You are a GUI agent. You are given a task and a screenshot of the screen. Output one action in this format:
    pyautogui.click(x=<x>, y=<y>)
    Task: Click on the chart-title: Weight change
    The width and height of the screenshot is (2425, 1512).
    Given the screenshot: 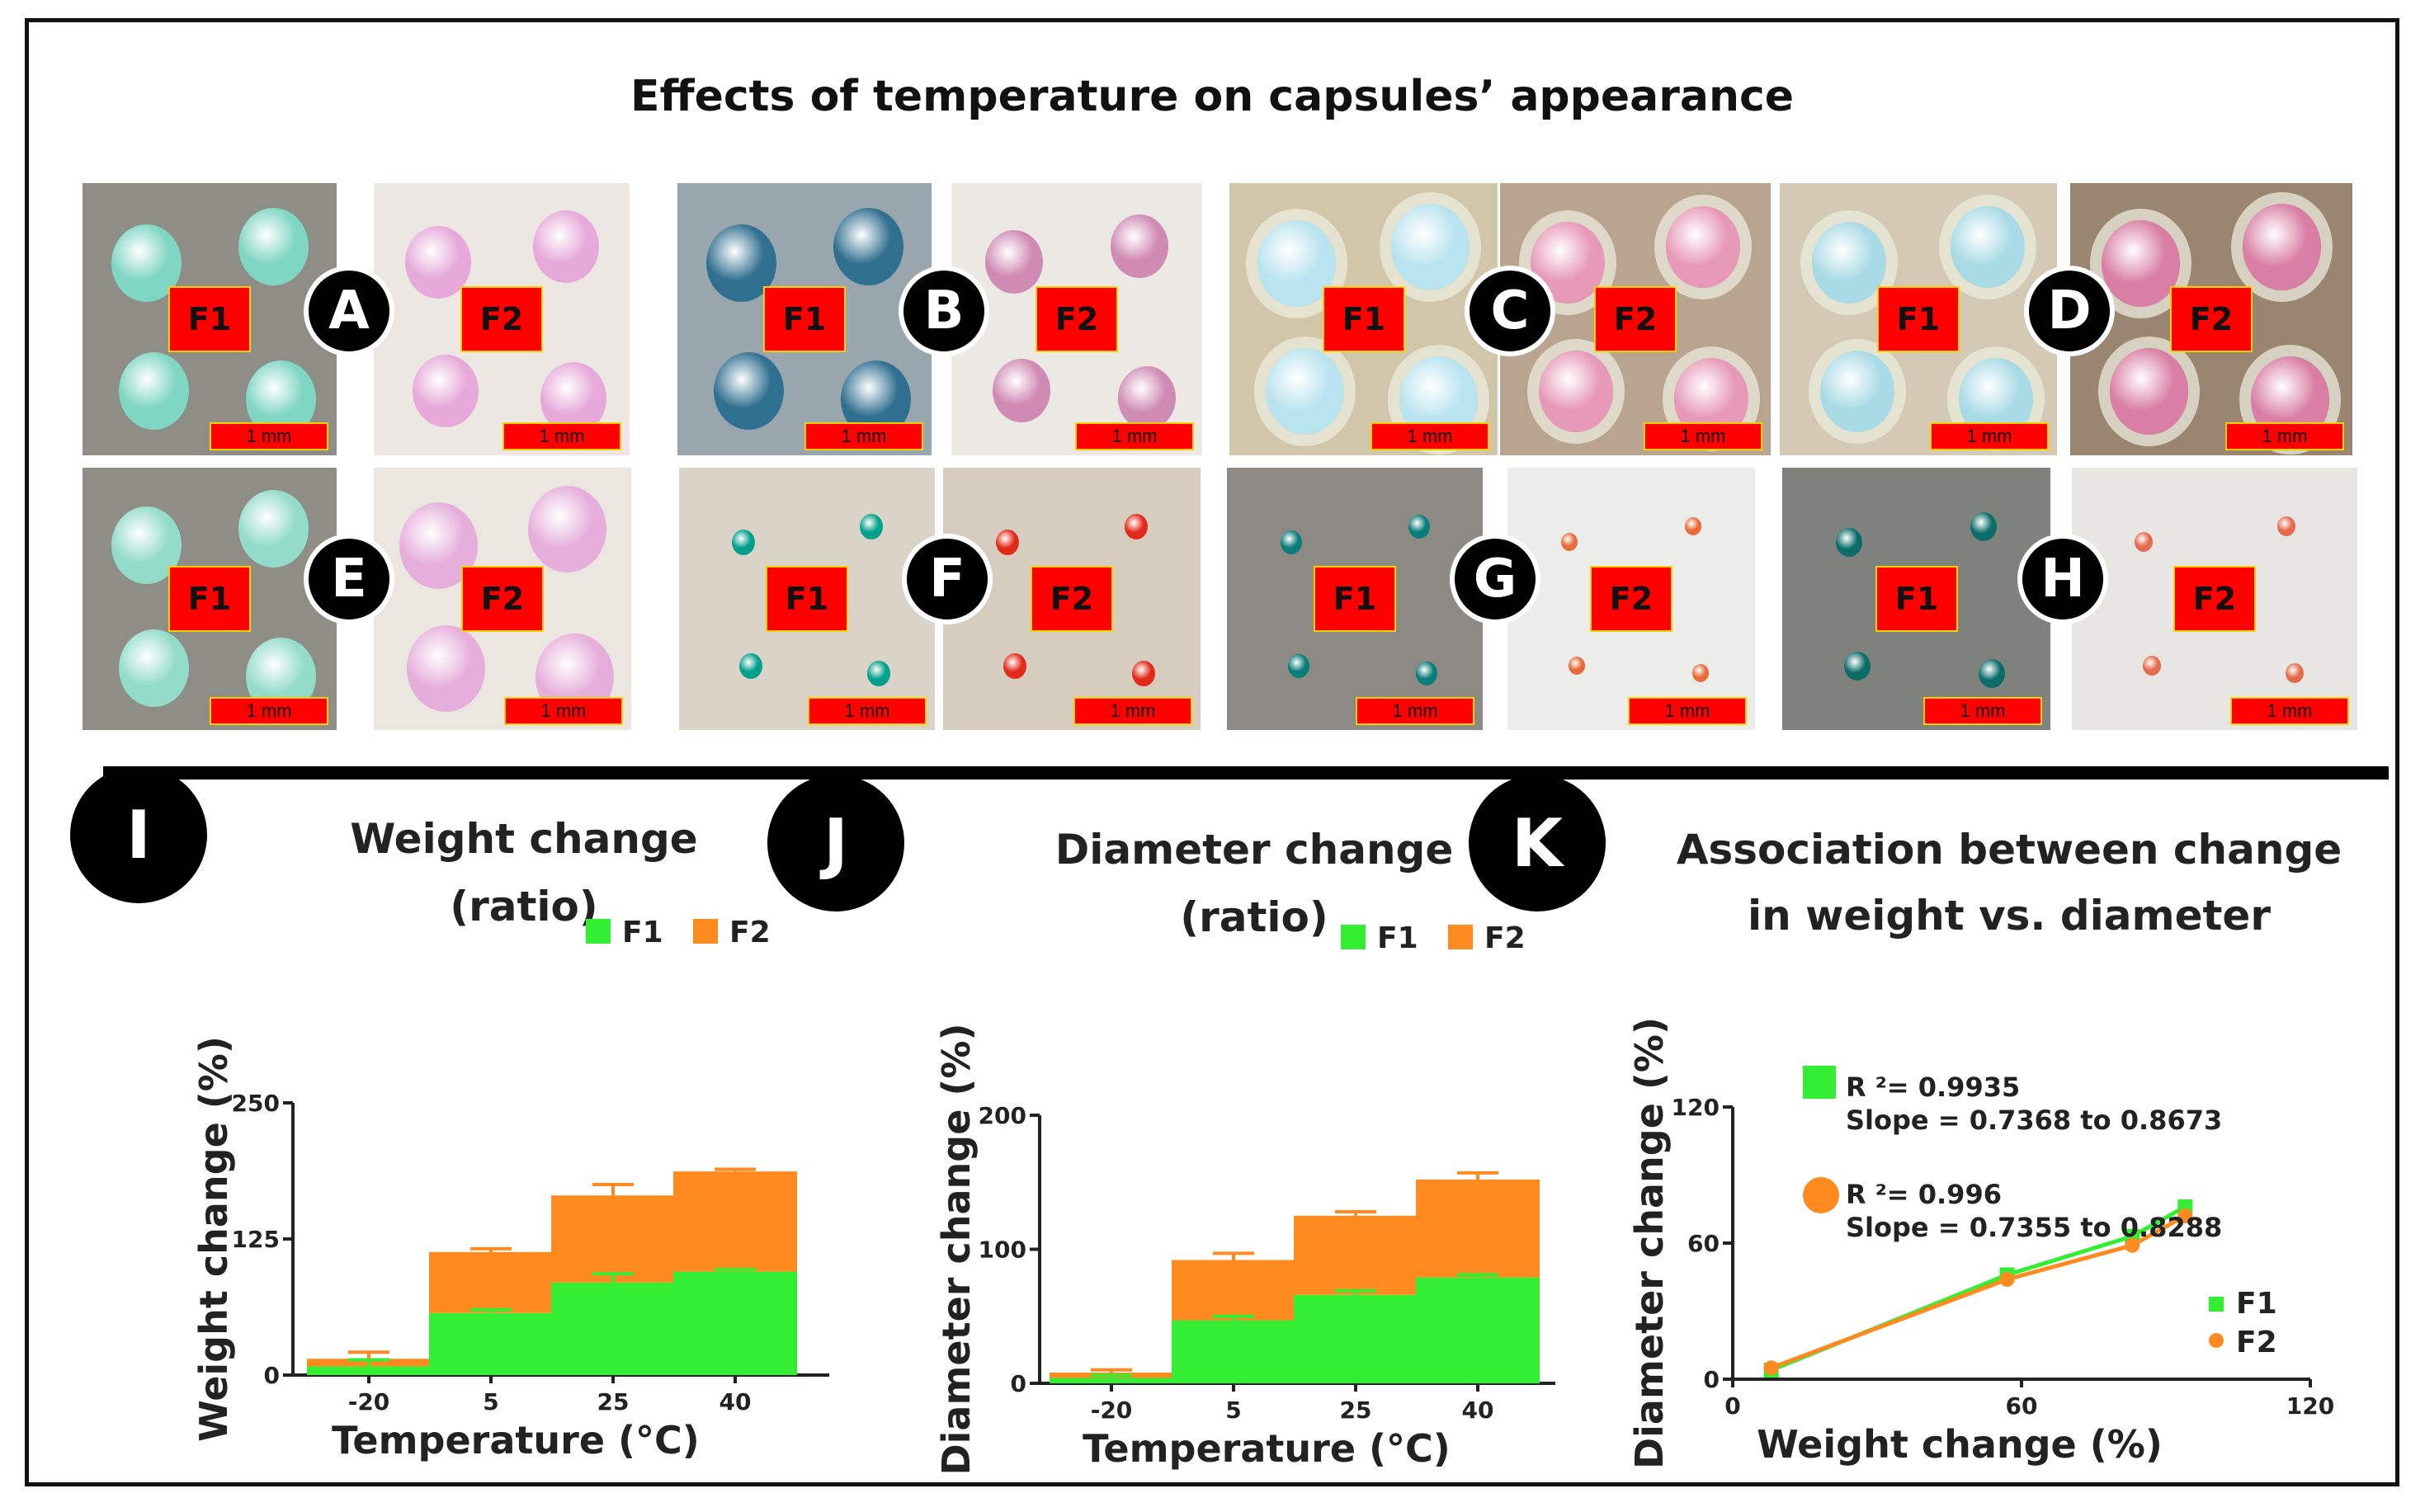 What is the action you would take?
    pyautogui.click(x=523, y=839)
    